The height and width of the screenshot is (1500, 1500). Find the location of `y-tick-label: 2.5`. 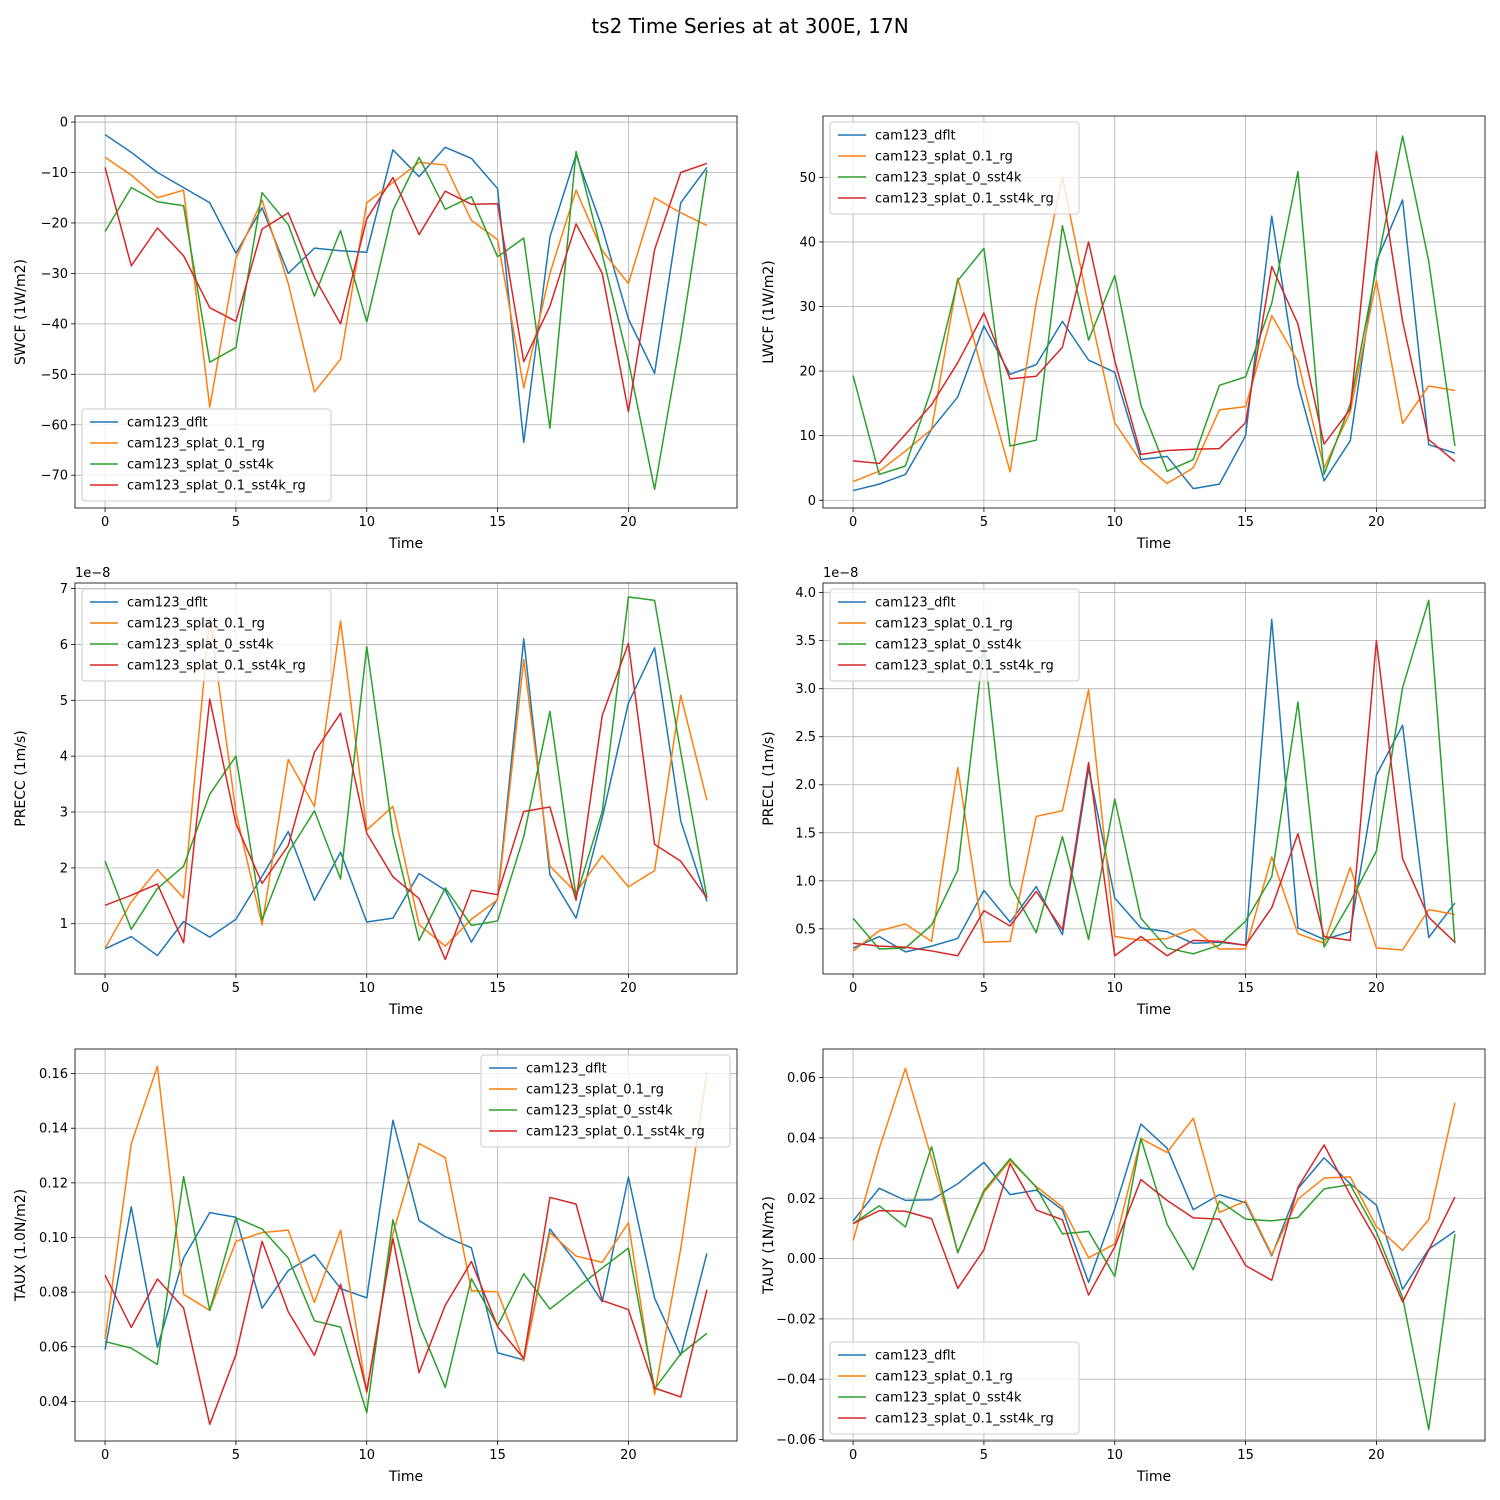

y-tick-label: 2.5 is located at coordinates (805, 737).